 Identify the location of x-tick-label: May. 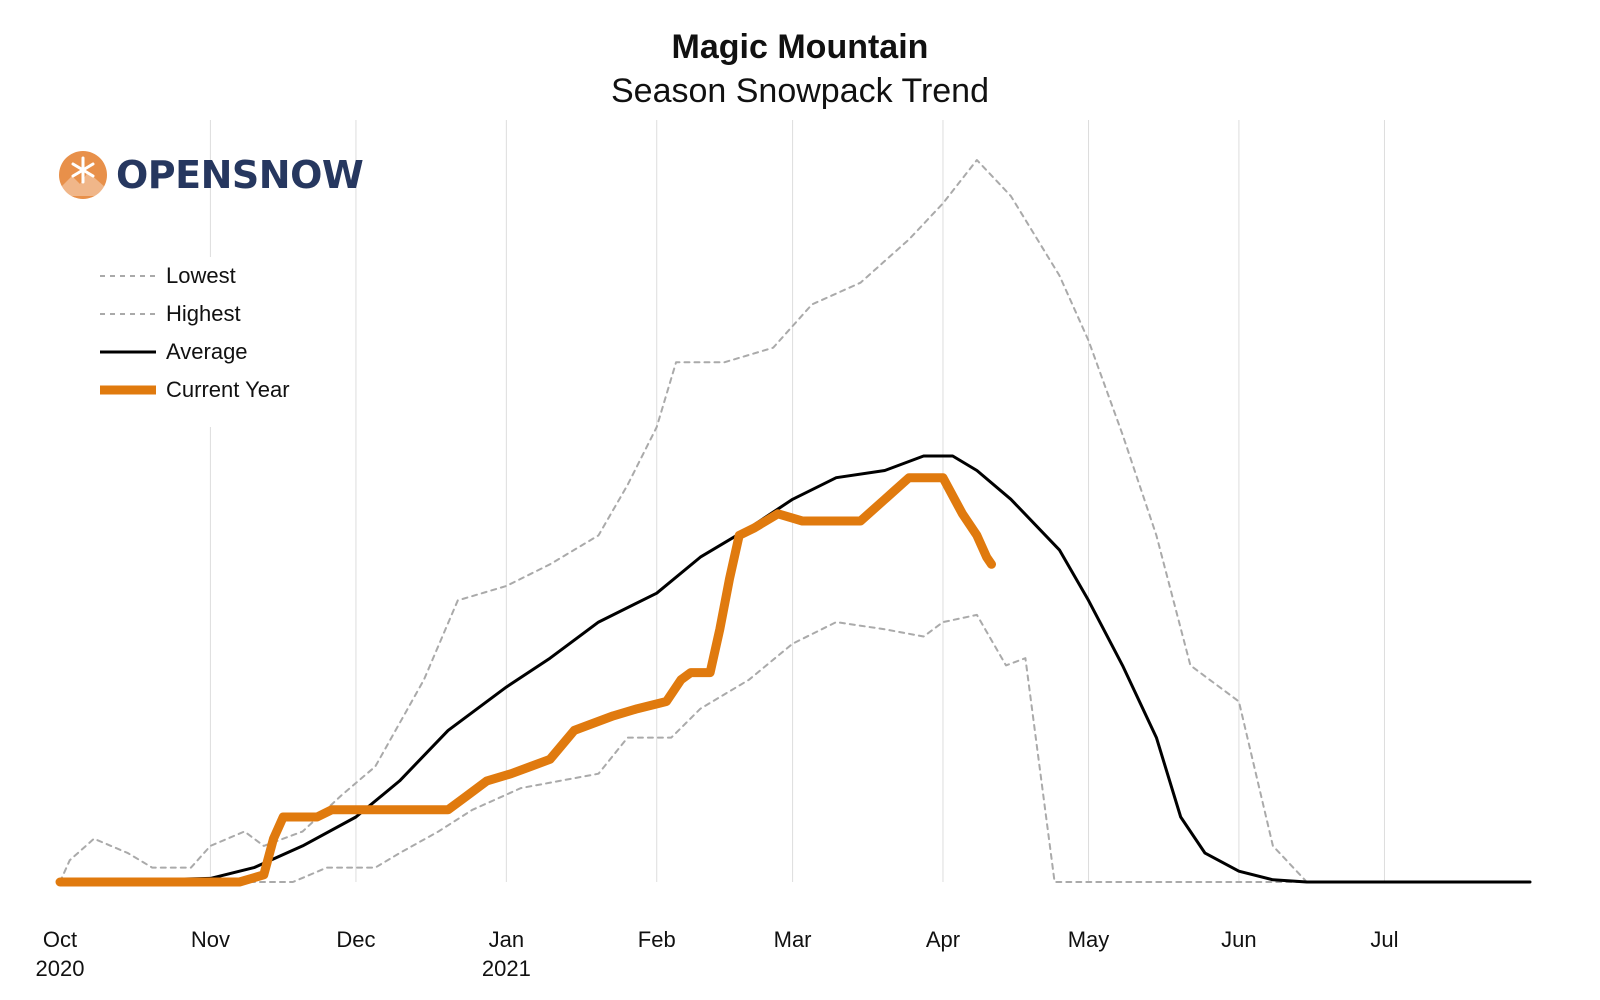
(1089, 939).